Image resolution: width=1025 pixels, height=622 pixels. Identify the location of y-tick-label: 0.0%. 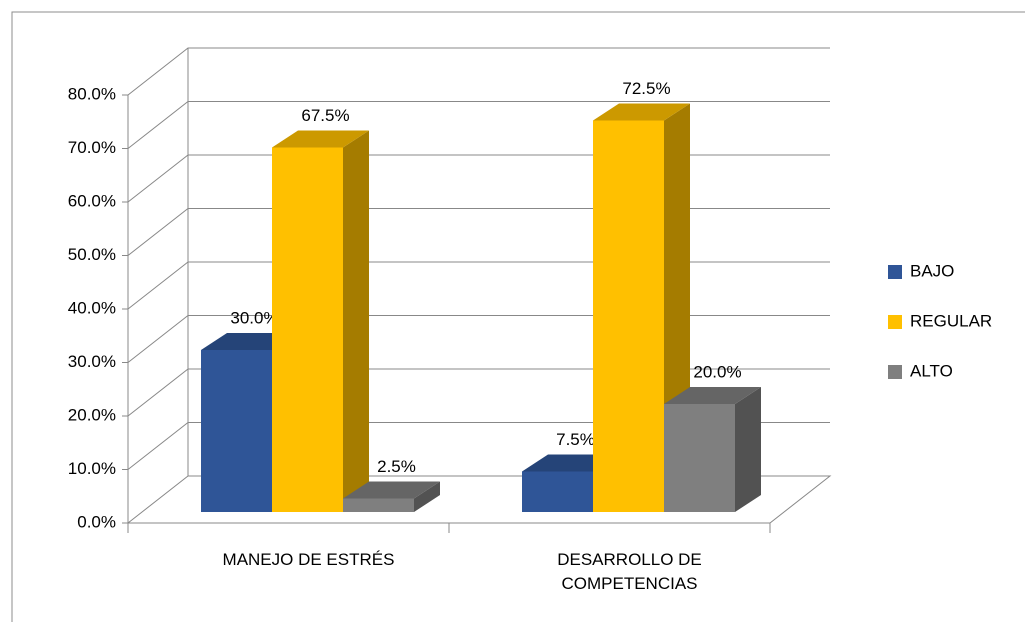
(96, 521).